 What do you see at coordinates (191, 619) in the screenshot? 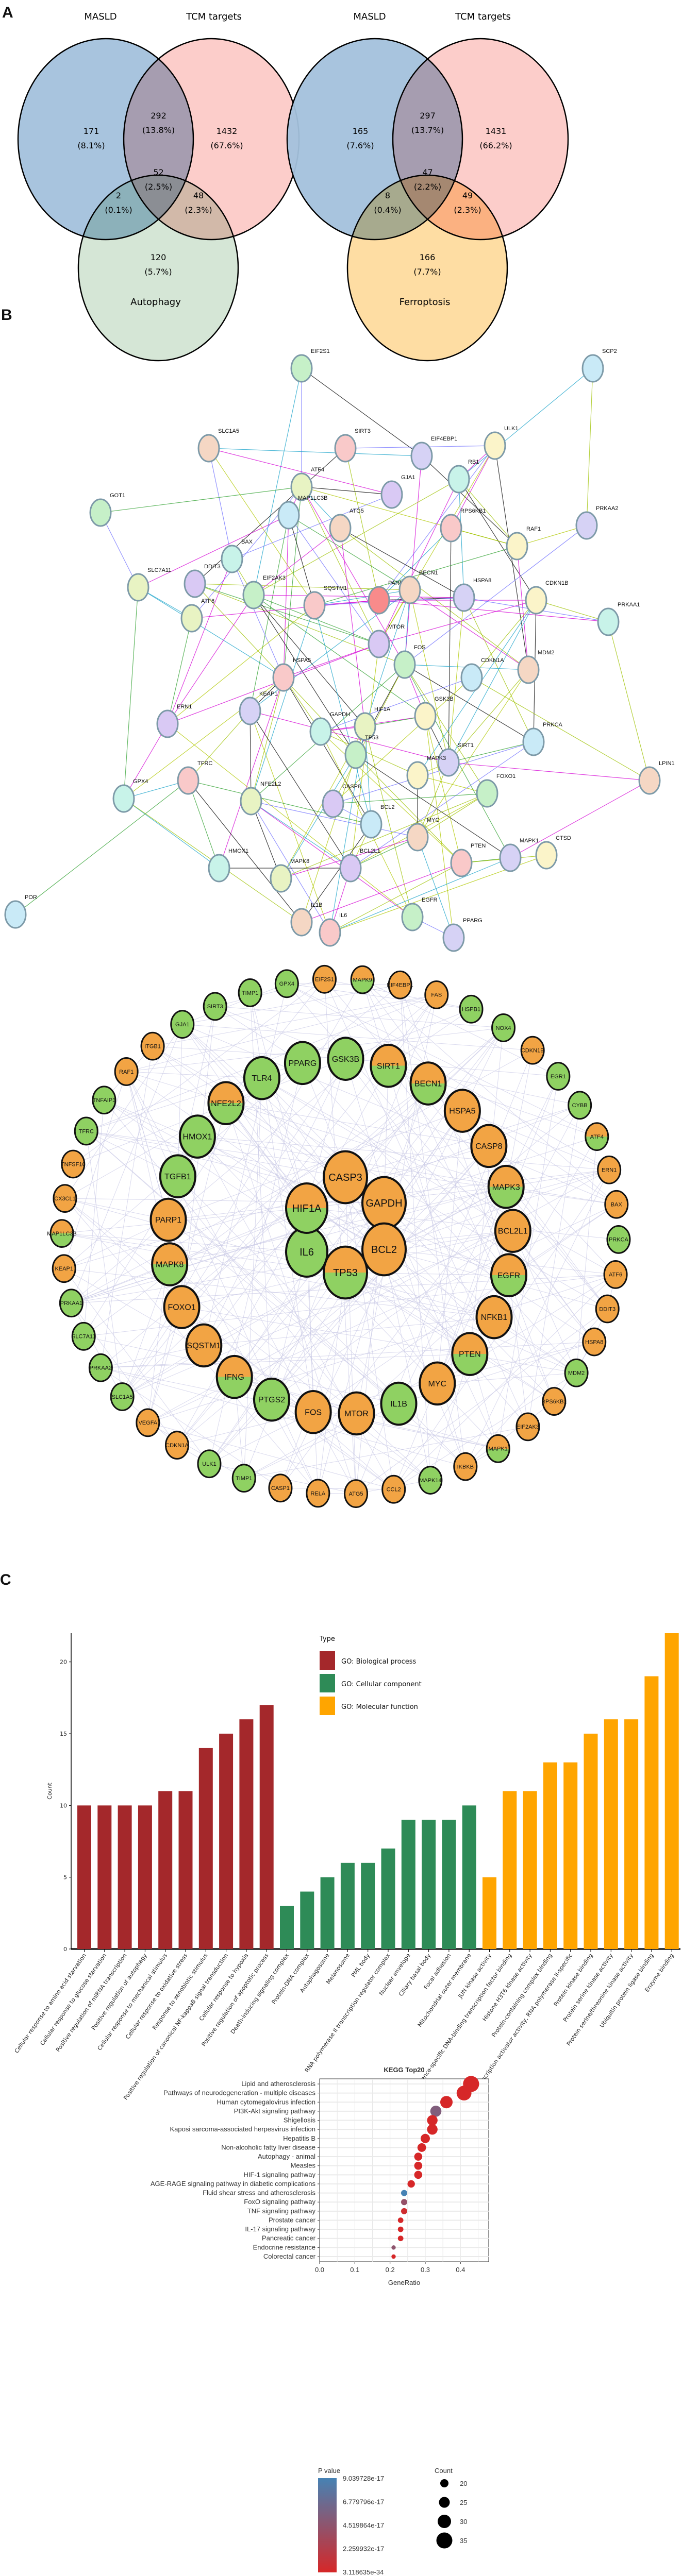
I see `string-node-atf6` at bounding box center [191, 619].